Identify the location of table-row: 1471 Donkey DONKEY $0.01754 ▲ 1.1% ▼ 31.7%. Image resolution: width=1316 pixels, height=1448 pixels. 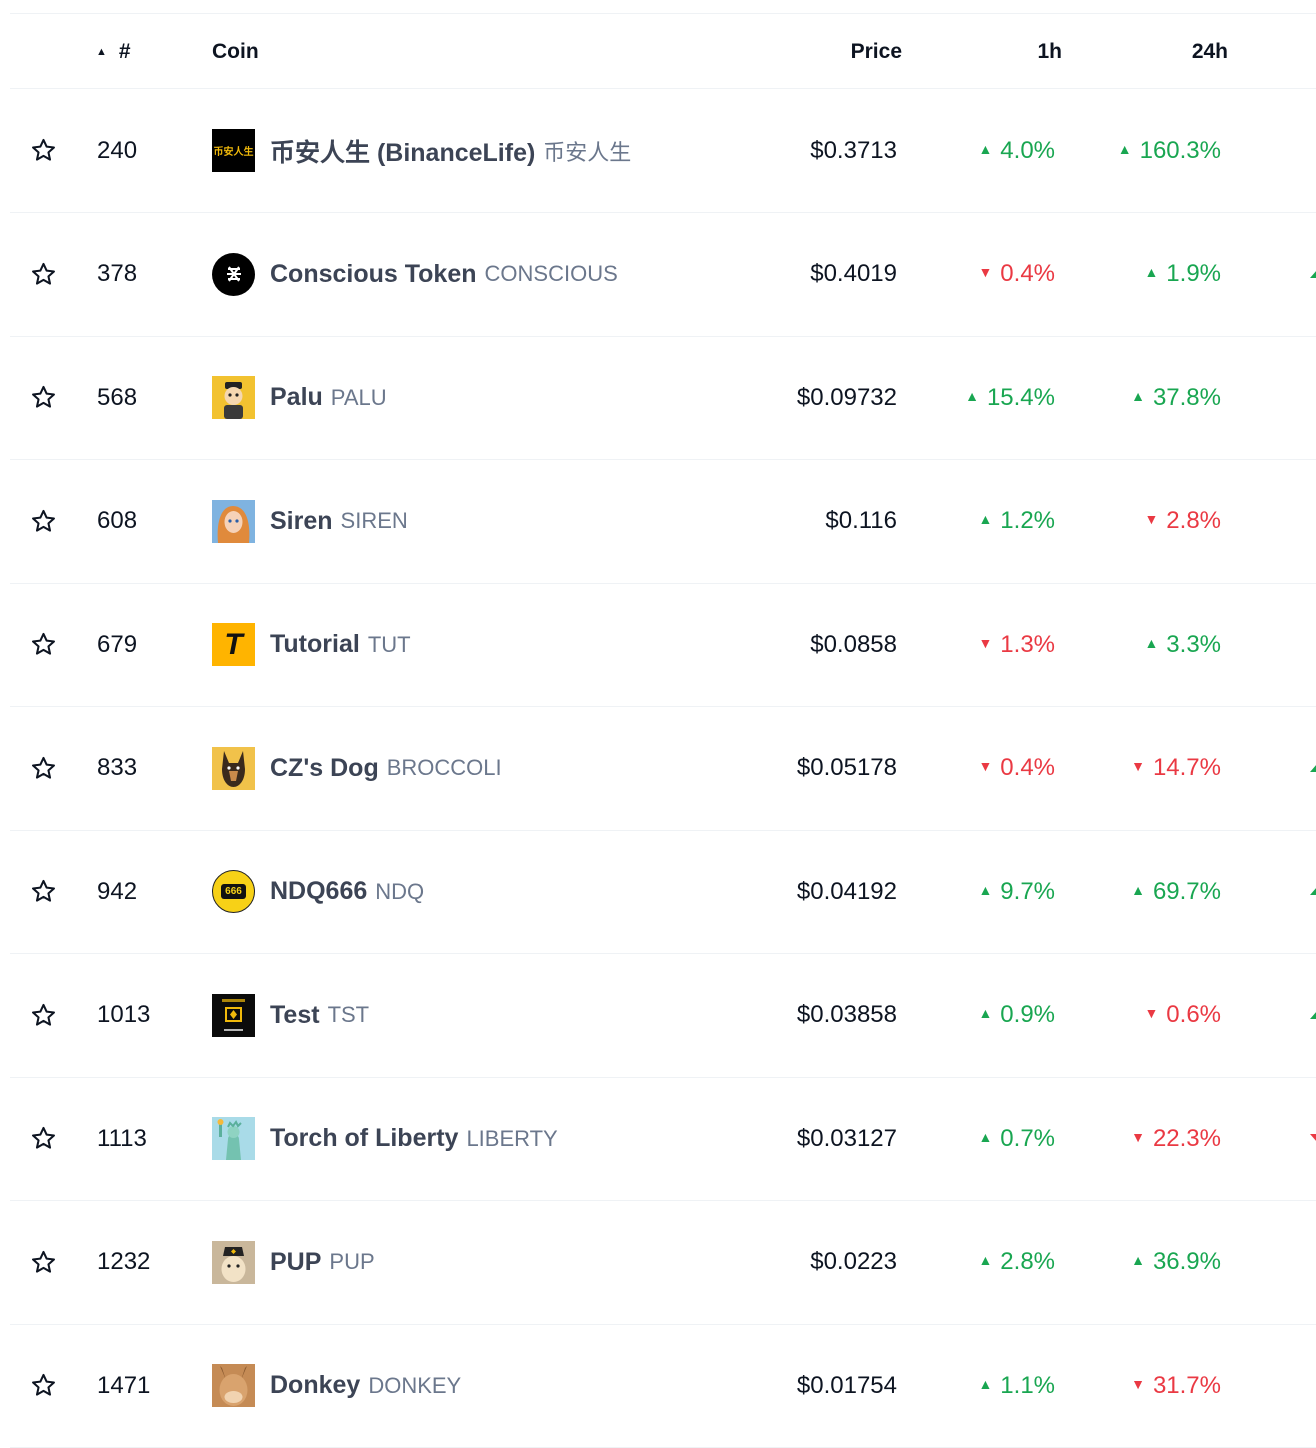
(663, 1386).